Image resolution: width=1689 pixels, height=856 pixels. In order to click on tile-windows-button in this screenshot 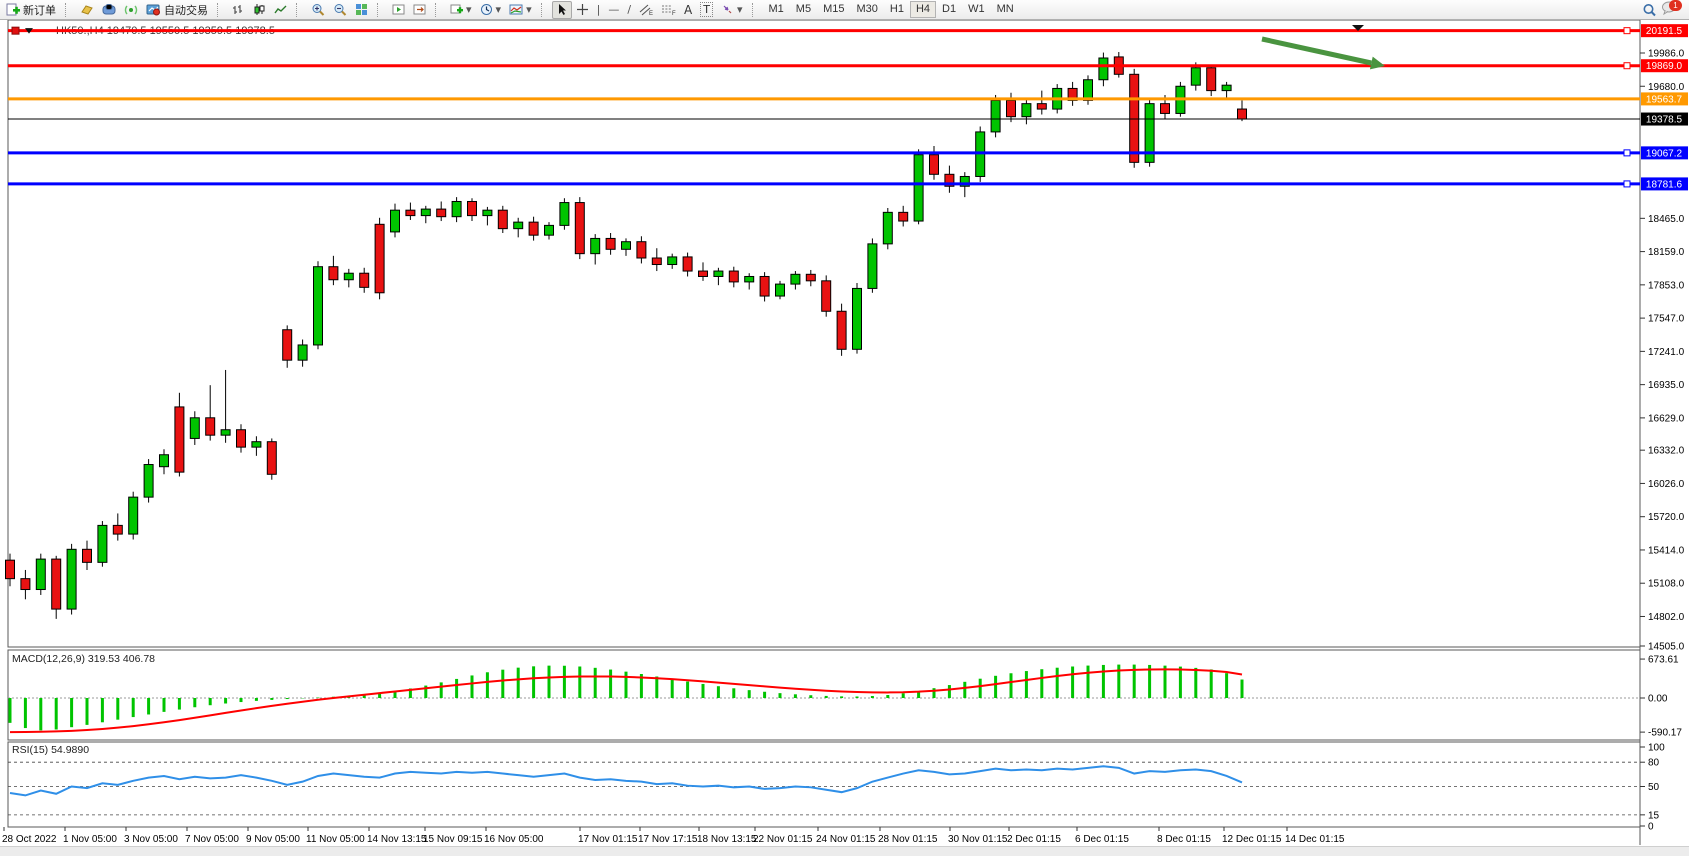, I will do `click(361, 10)`.